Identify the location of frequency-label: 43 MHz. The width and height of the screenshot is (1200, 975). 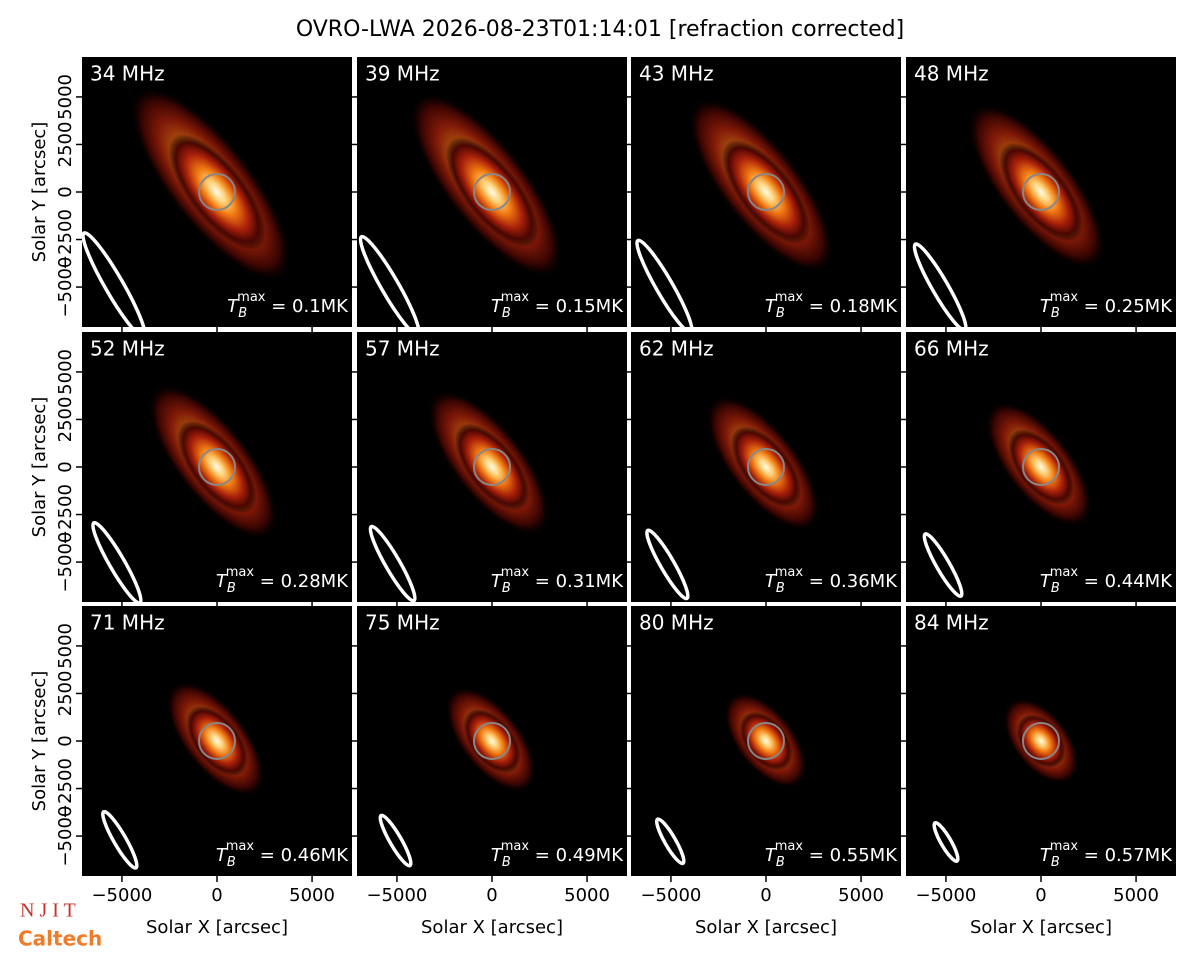
(676, 74).